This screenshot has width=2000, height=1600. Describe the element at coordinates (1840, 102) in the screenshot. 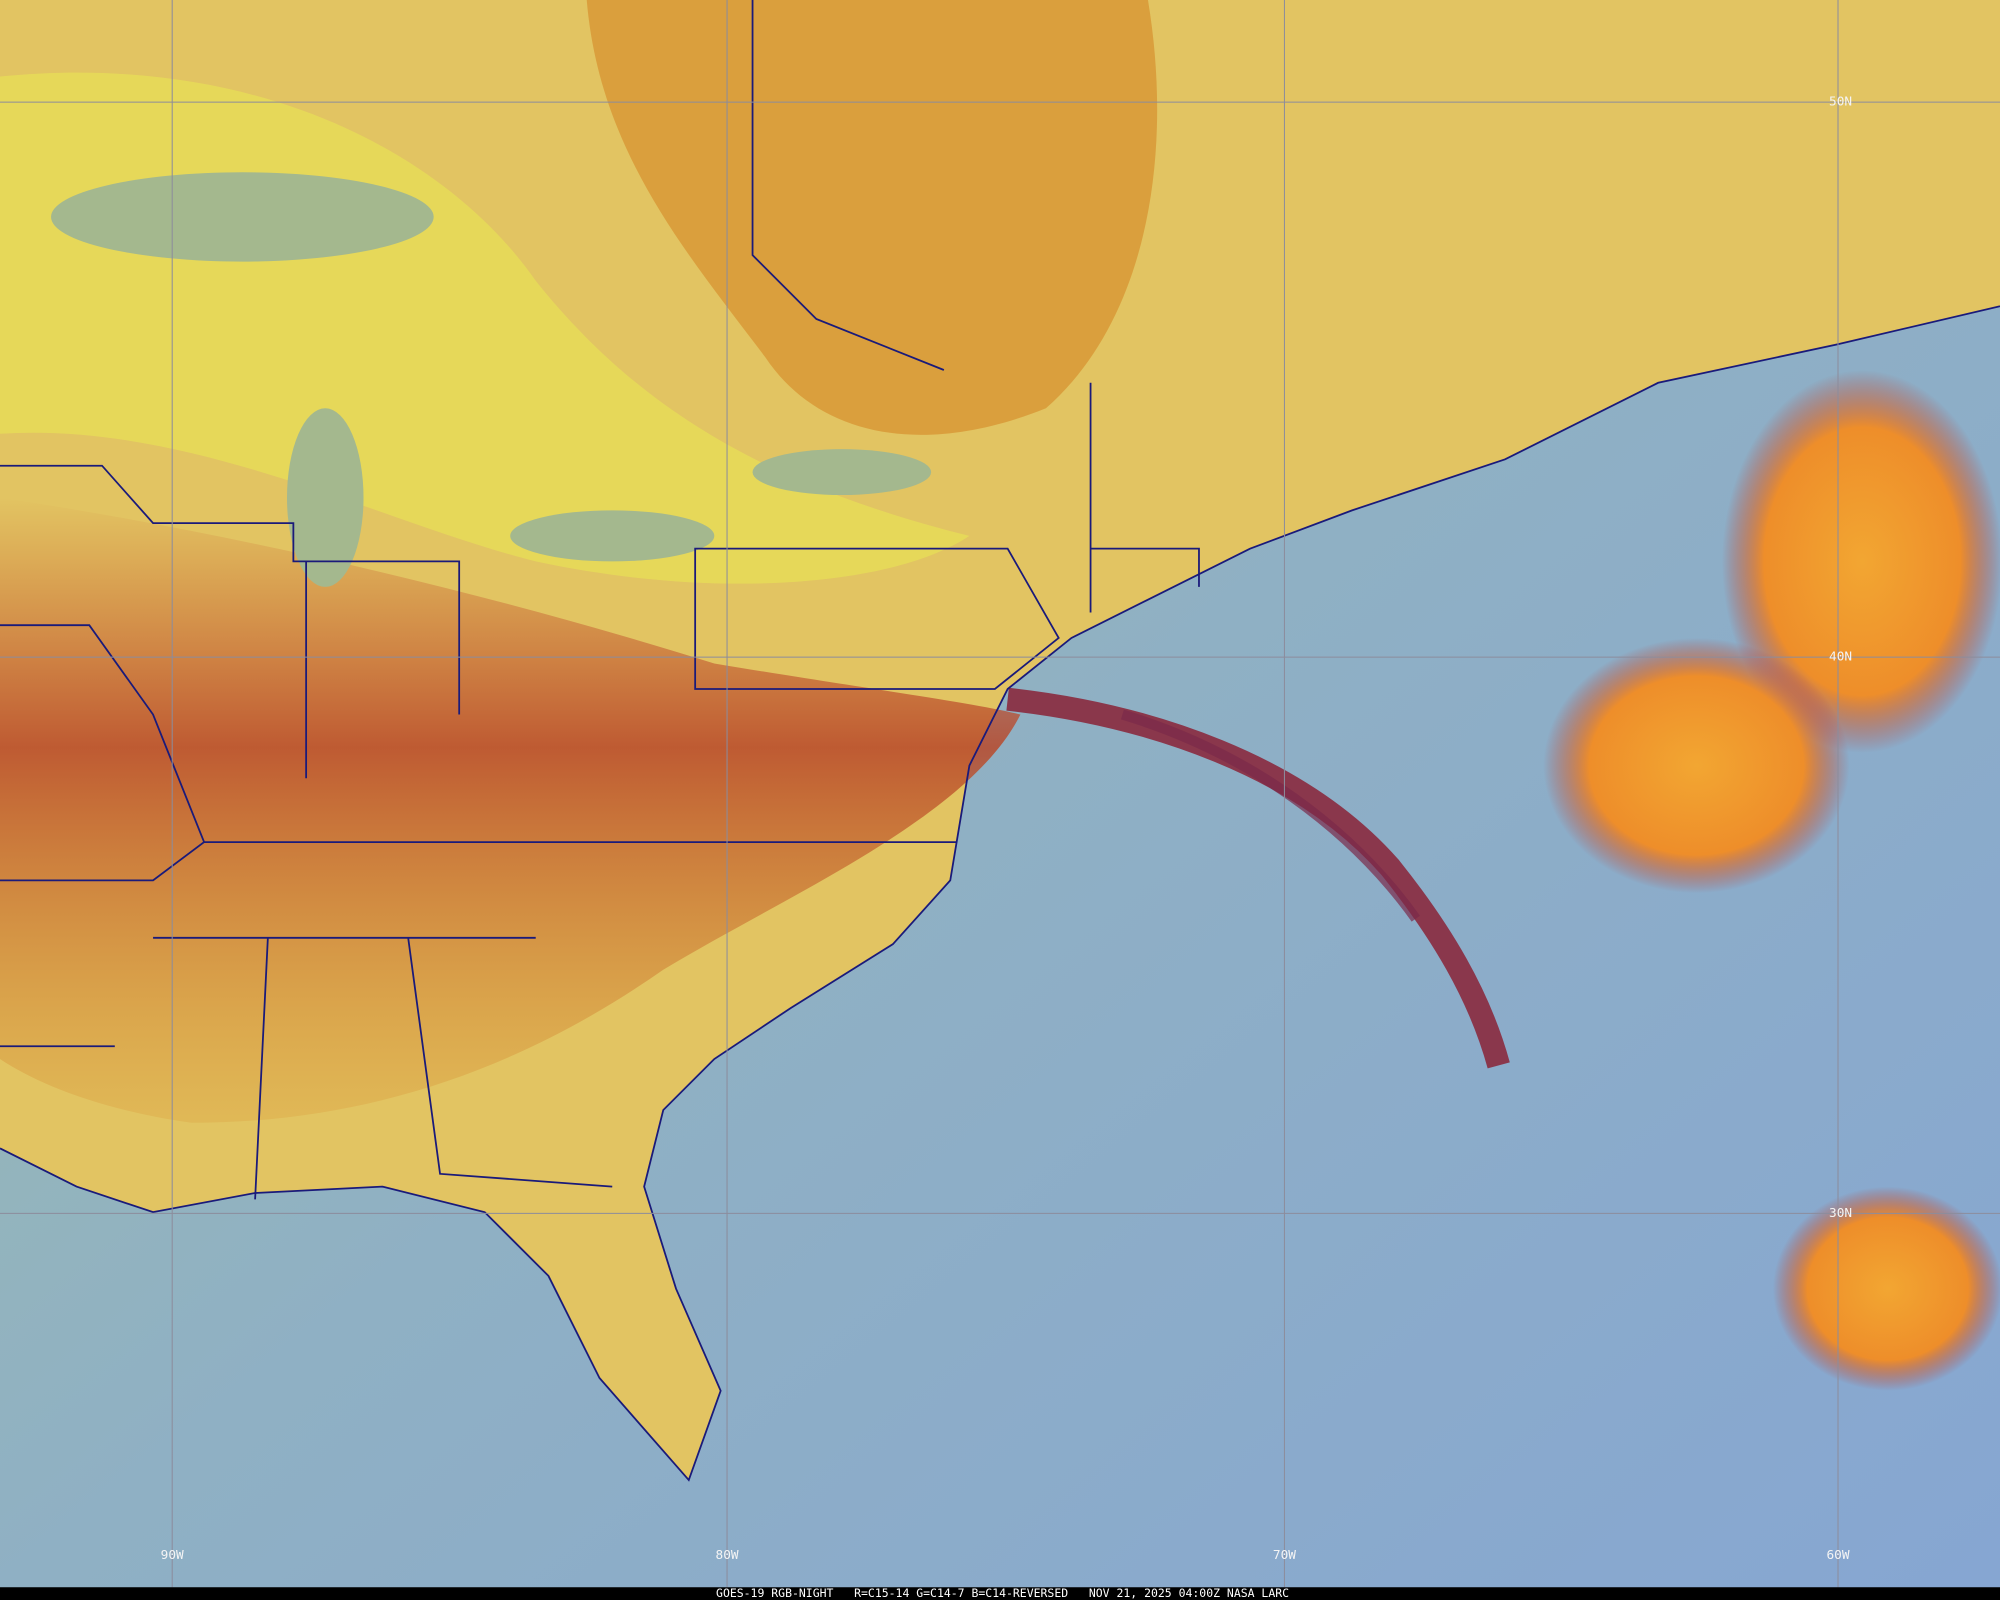

I see `latitude-label: 50N` at that location.